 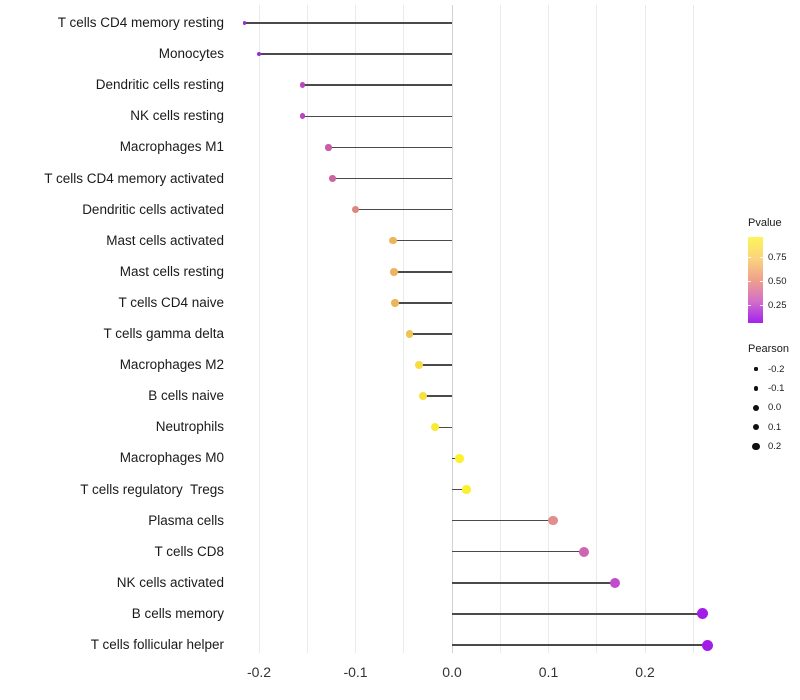 I want to click on pvalue-colorbar-gradient, so click(x=755, y=280).